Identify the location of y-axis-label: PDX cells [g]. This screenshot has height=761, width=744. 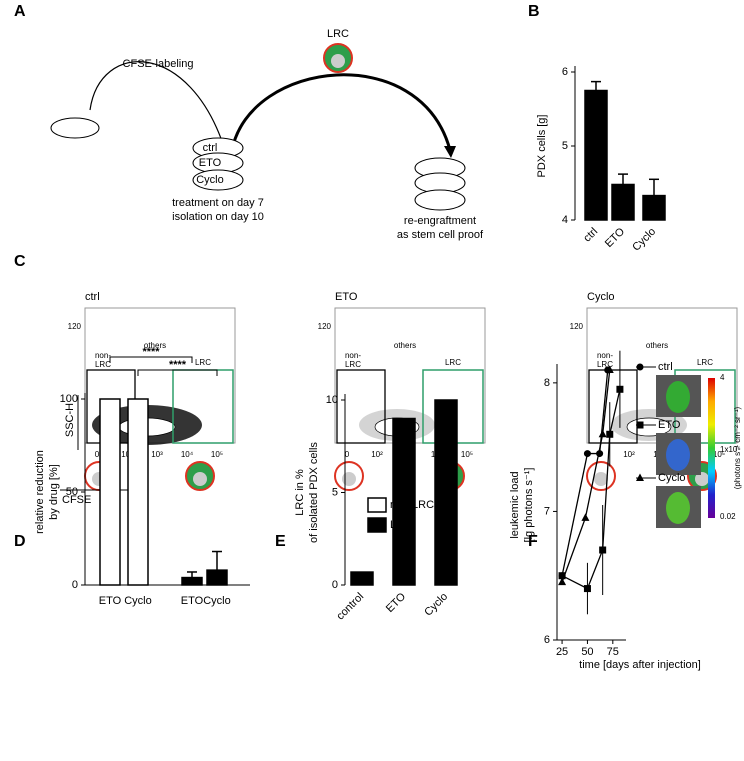
(542, 146).